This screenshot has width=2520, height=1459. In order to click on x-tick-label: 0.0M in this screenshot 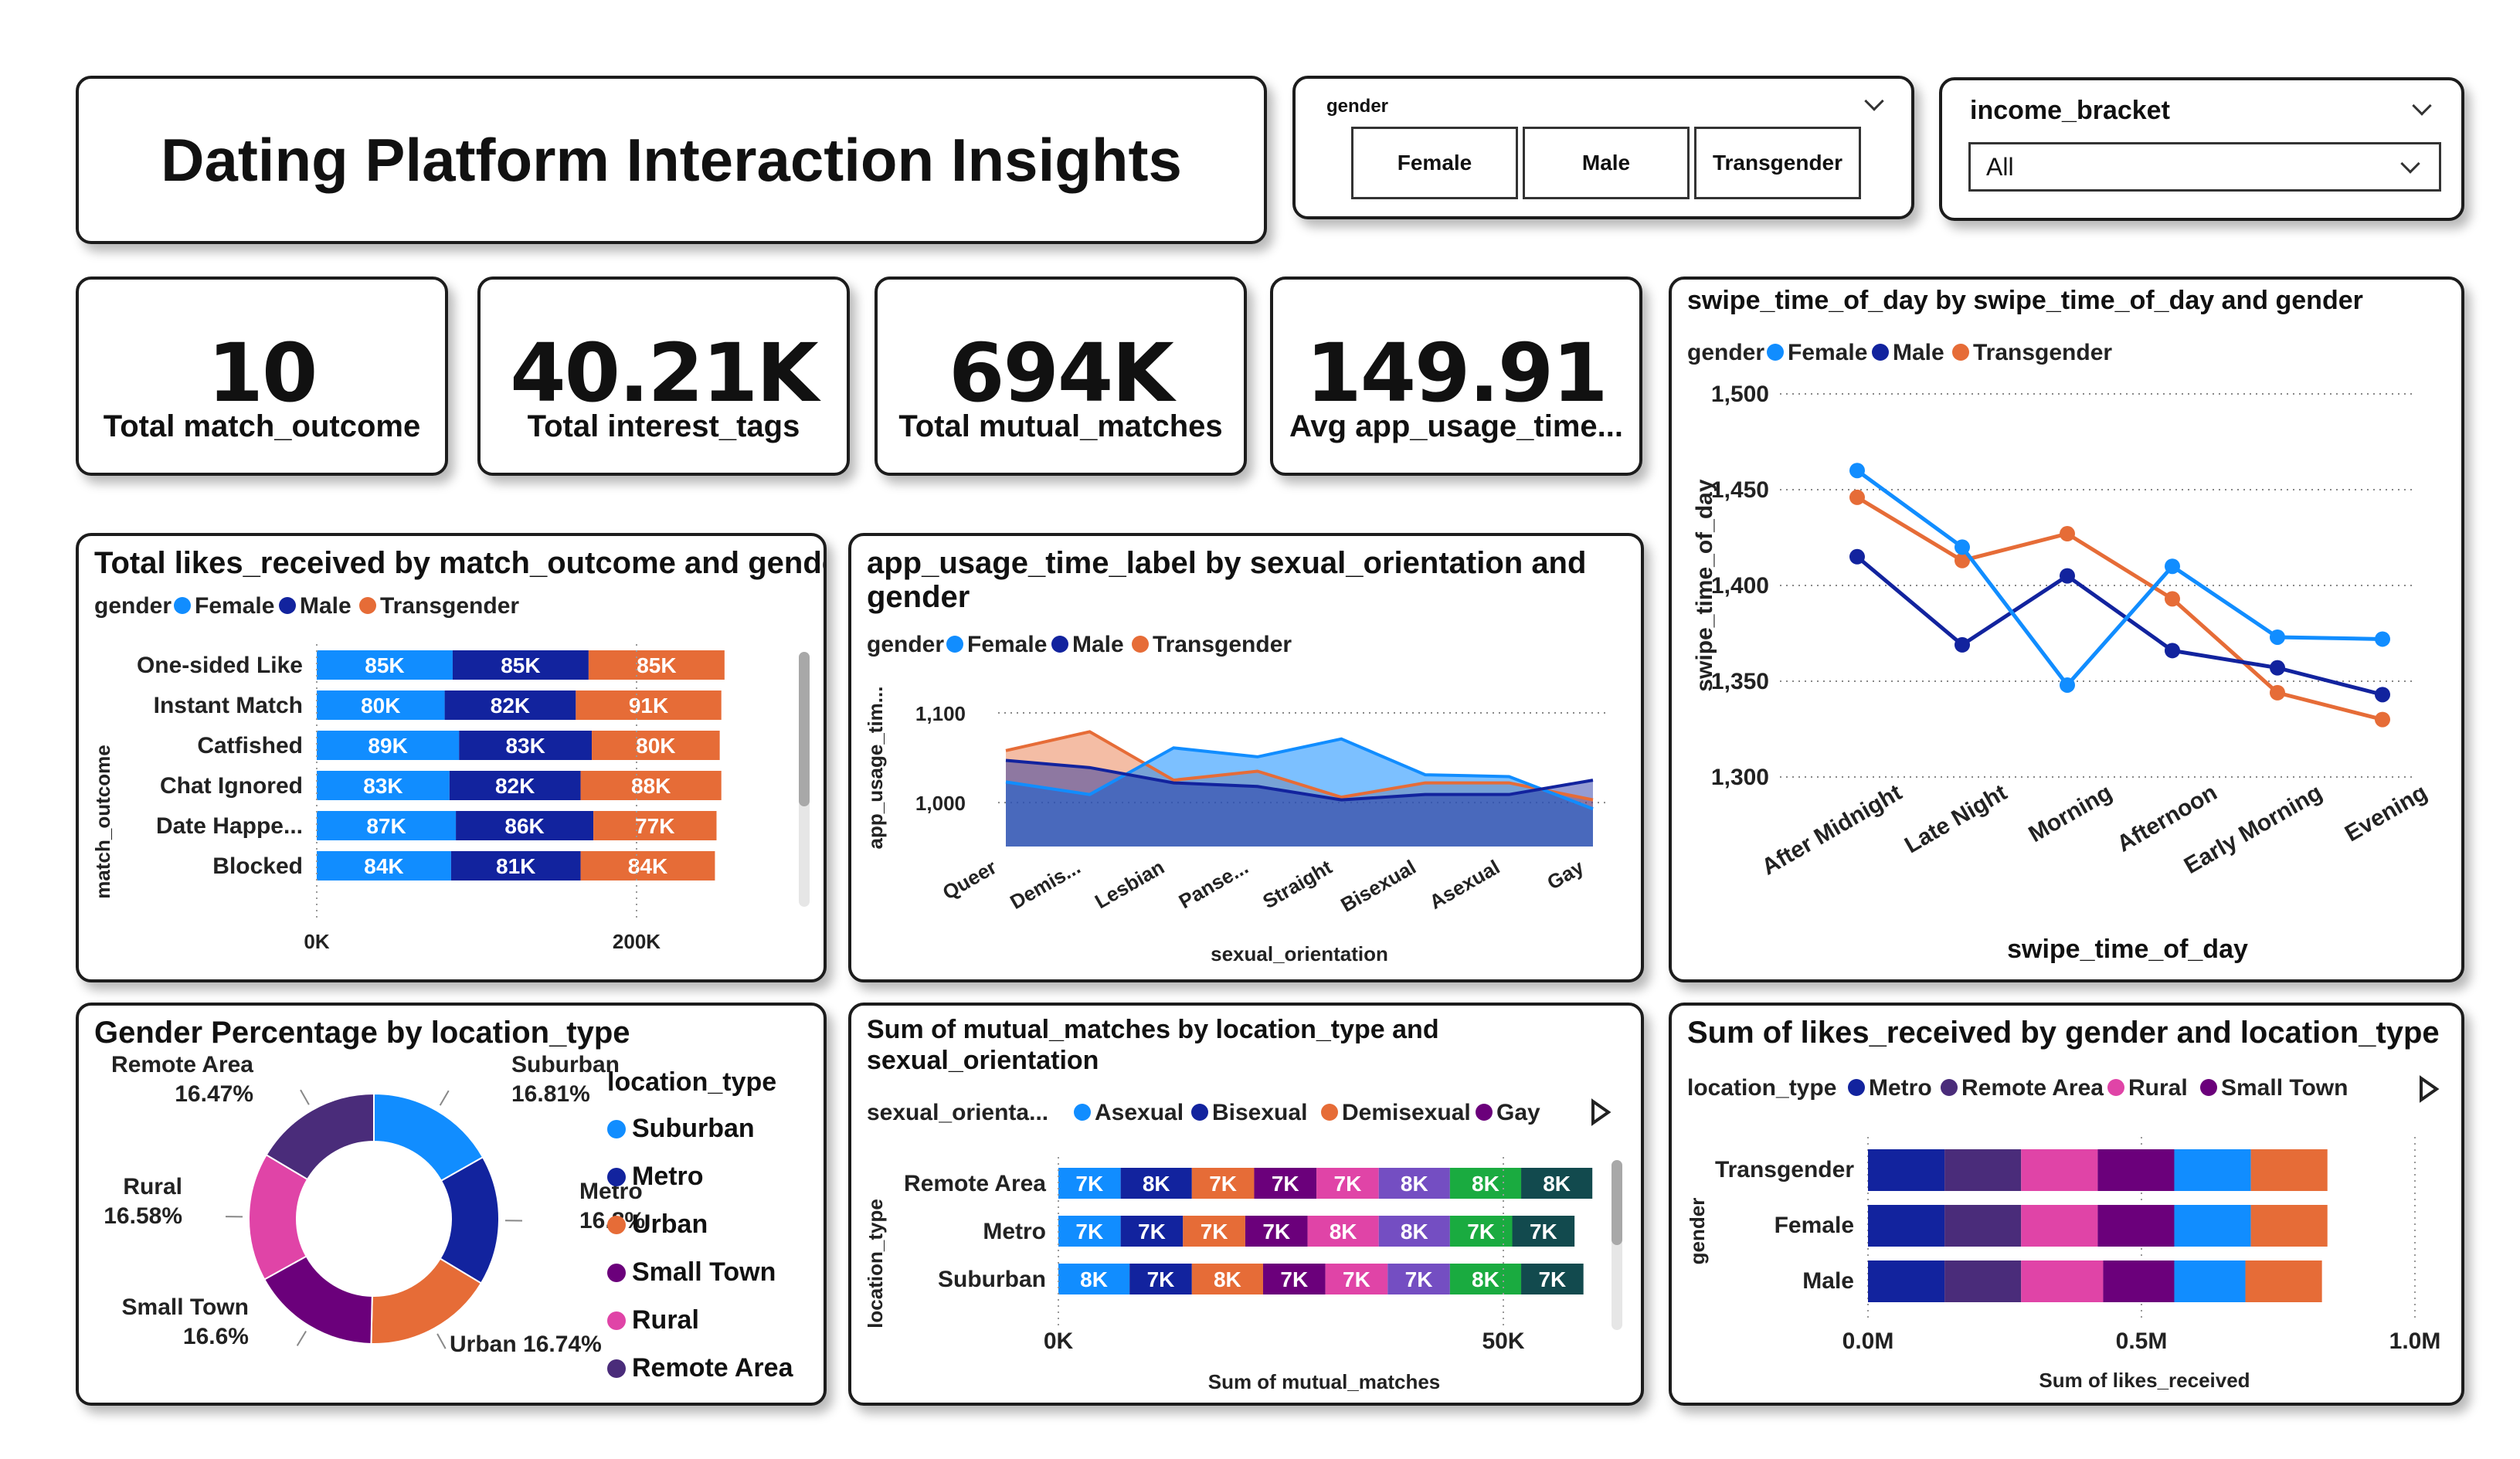, I will do `click(1868, 1341)`.